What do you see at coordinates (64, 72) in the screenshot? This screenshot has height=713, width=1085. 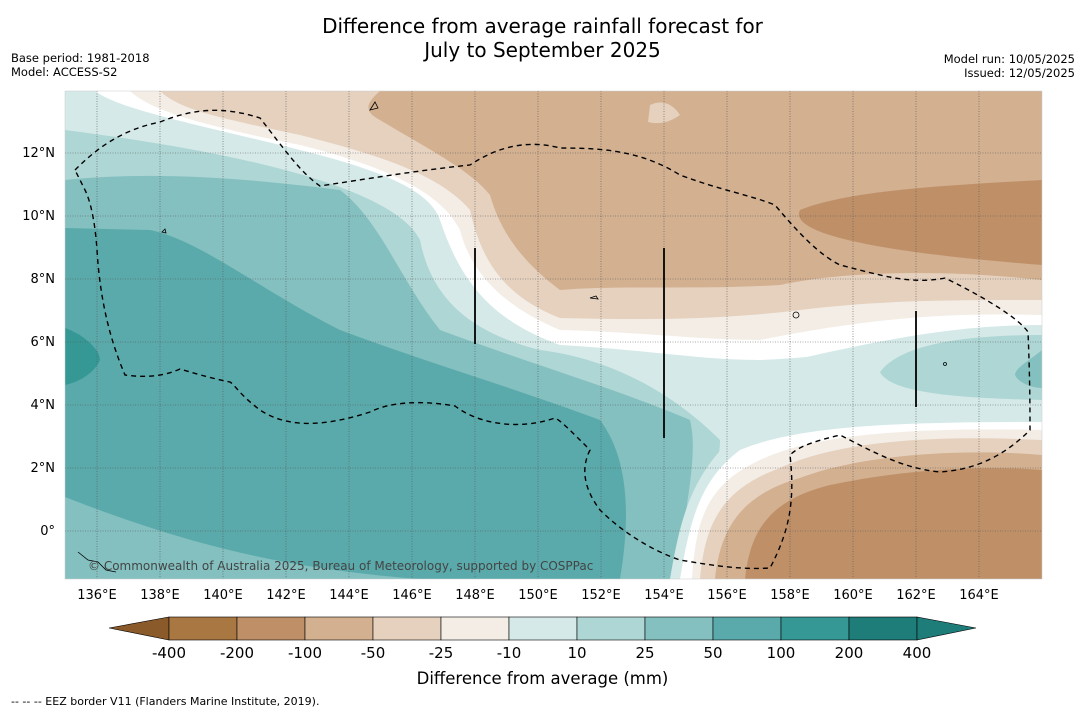 I see `model-name: Model: ACCESS-S2` at bounding box center [64, 72].